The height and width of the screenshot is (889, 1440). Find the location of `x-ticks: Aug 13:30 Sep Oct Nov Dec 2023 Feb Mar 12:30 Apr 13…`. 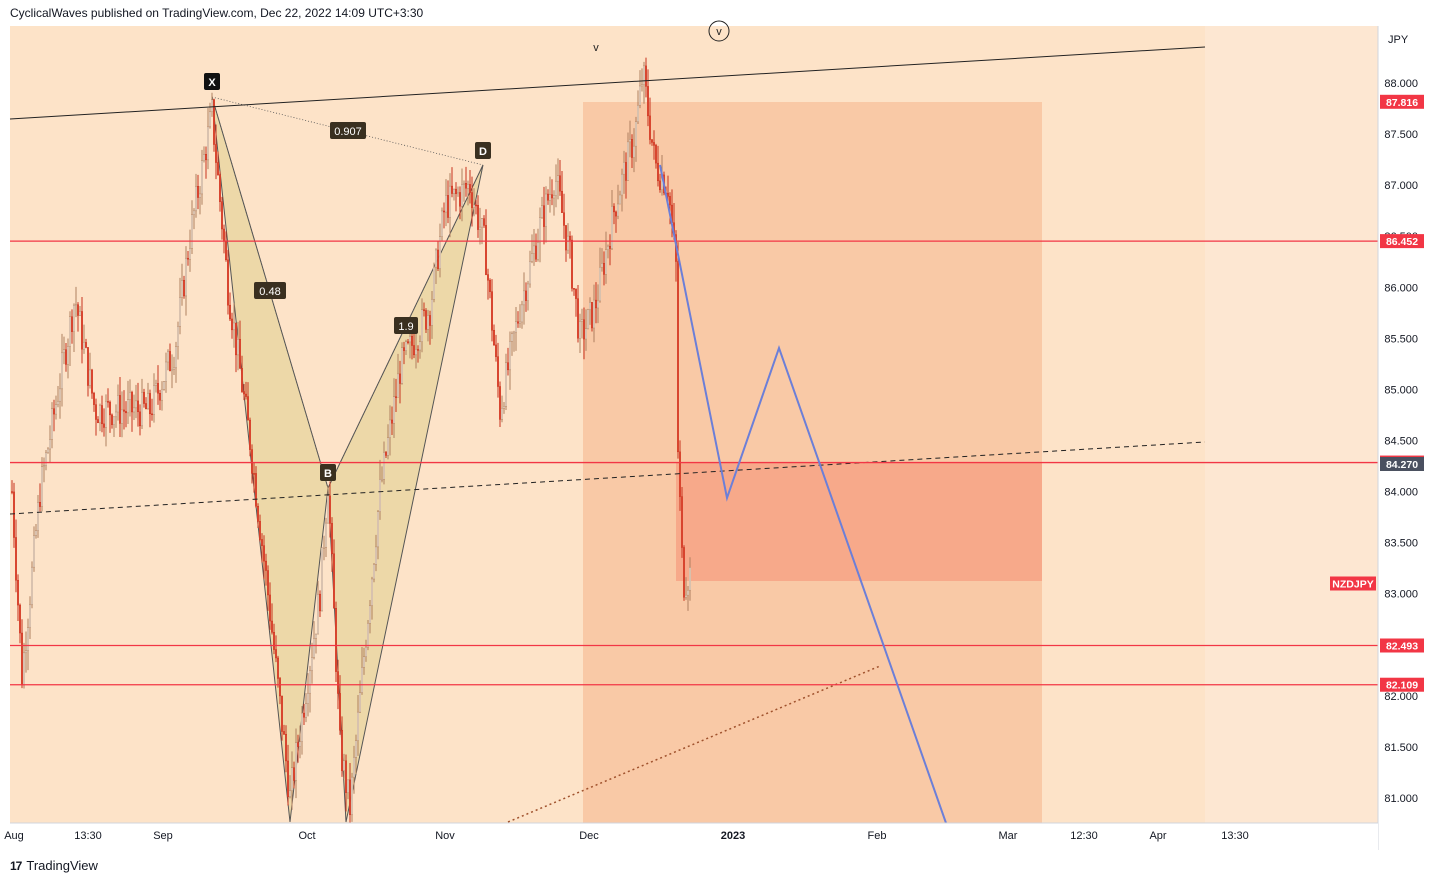

x-ticks: Aug 13:30 Sep Oct Nov Dec 2023 Feb Mar 12:30 Apr 13… is located at coordinates (626, 836).